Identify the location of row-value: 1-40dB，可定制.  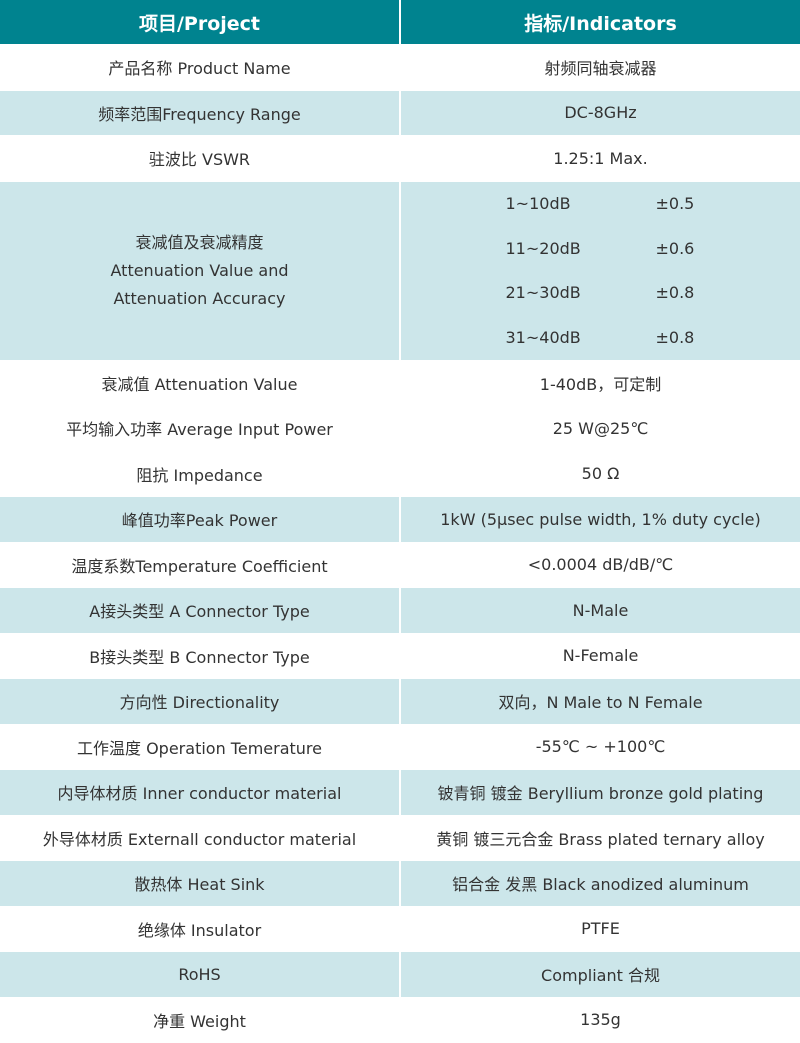
(600, 383).